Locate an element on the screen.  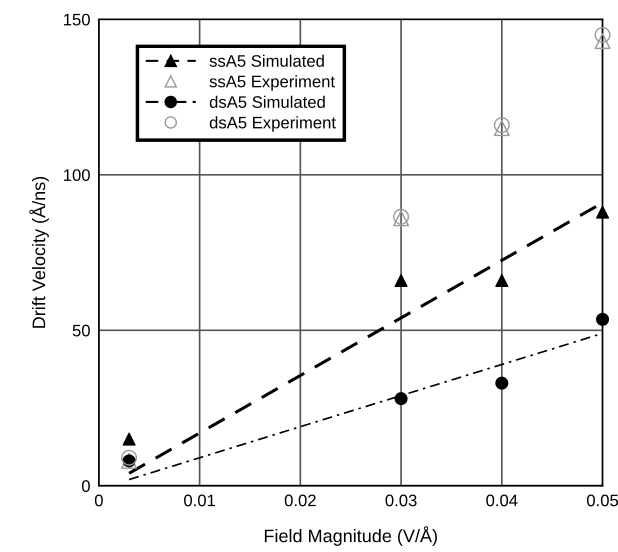
x-tick-label: 0.01 is located at coordinates (200, 500).